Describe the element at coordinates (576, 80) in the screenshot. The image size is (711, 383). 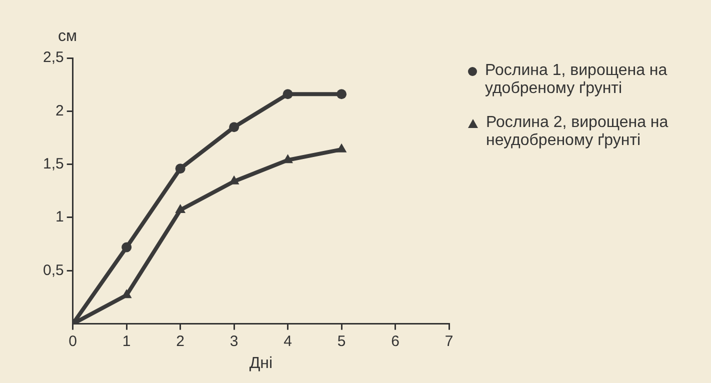
I see `legend-label: Рослина 1, вирощена на удобреному ґрунті` at that location.